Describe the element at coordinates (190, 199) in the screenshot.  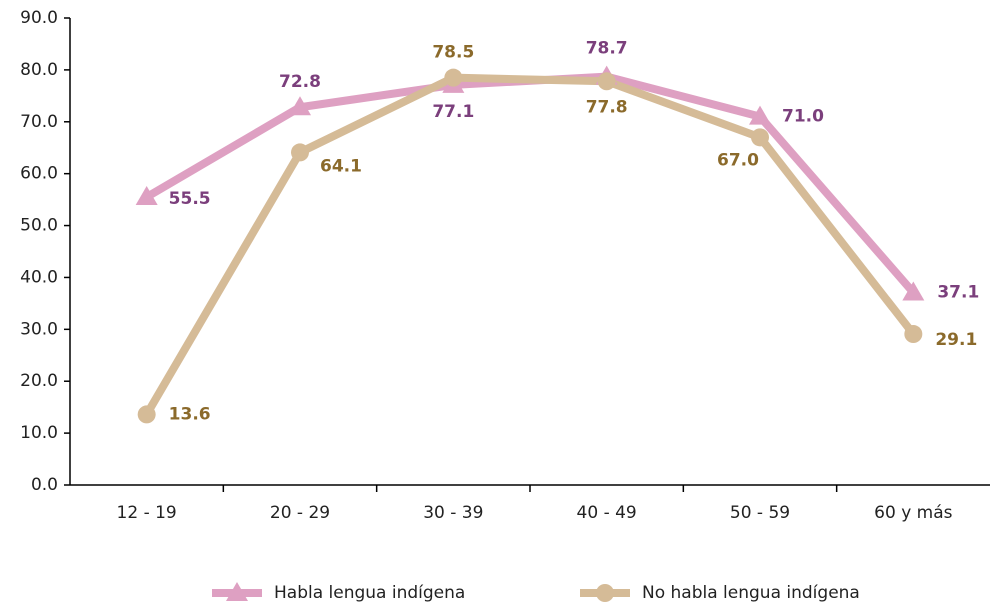
I see `value-label: 55.5` at that location.